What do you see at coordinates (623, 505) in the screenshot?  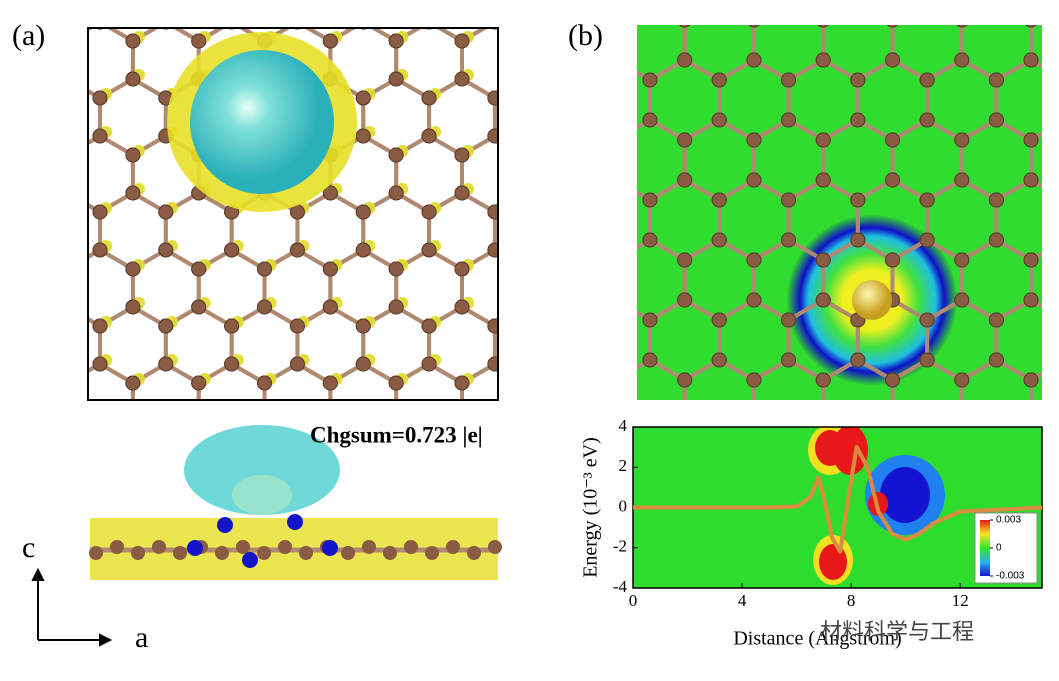 I see `y-tick-label: 0` at bounding box center [623, 505].